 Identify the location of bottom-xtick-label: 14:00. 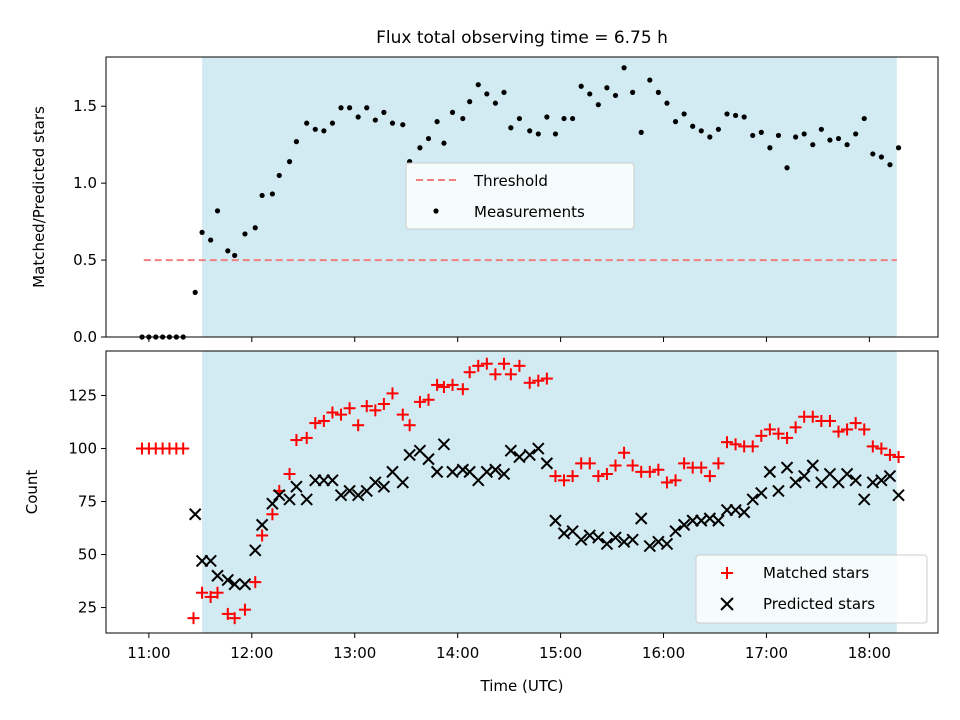
(457, 653).